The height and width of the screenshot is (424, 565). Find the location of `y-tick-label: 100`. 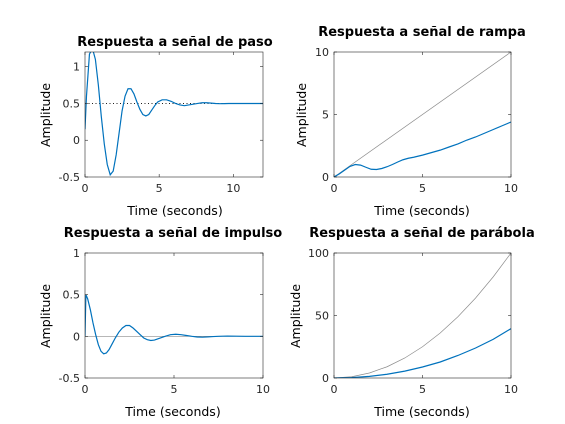

y-tick-label: 100 is located at coordinates (318, 253).